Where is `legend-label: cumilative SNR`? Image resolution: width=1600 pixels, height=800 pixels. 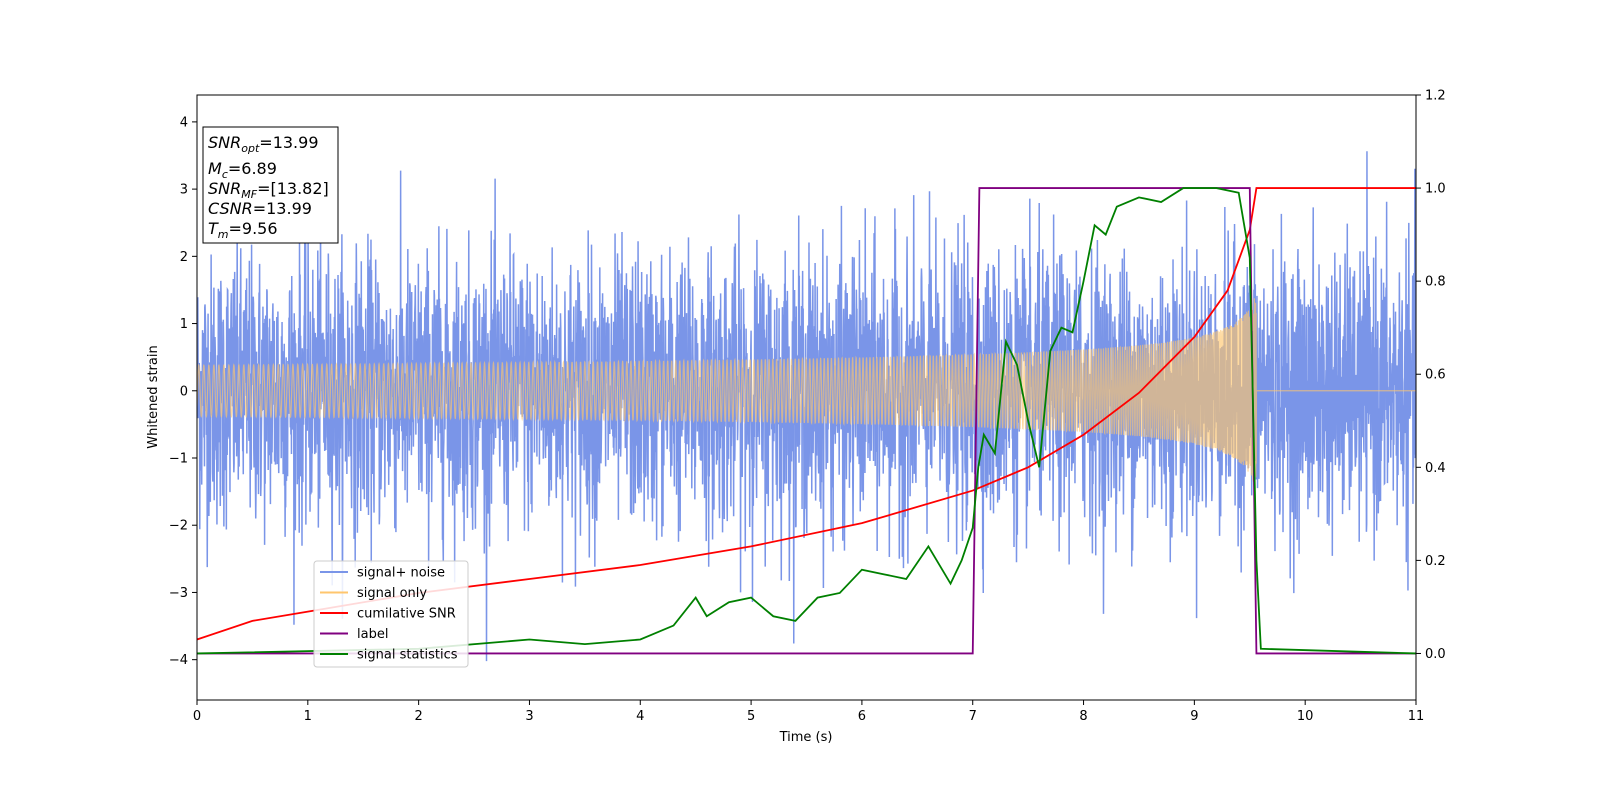 legend-label: cumilative SNR is located at coordinates (406, 614).